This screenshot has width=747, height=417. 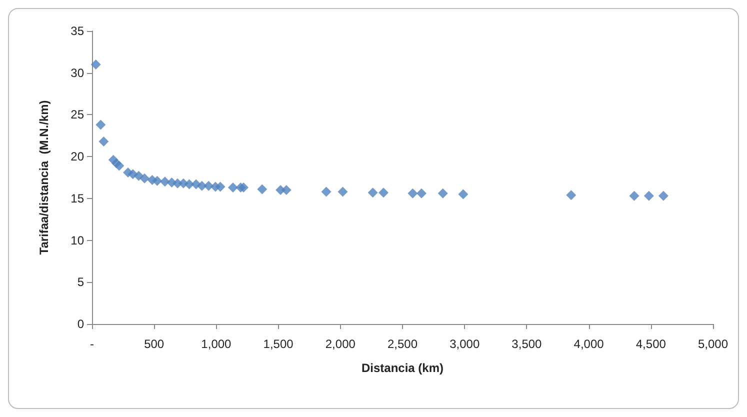 I want to click on y-tick-label: 0, so click(x=80, y=324).